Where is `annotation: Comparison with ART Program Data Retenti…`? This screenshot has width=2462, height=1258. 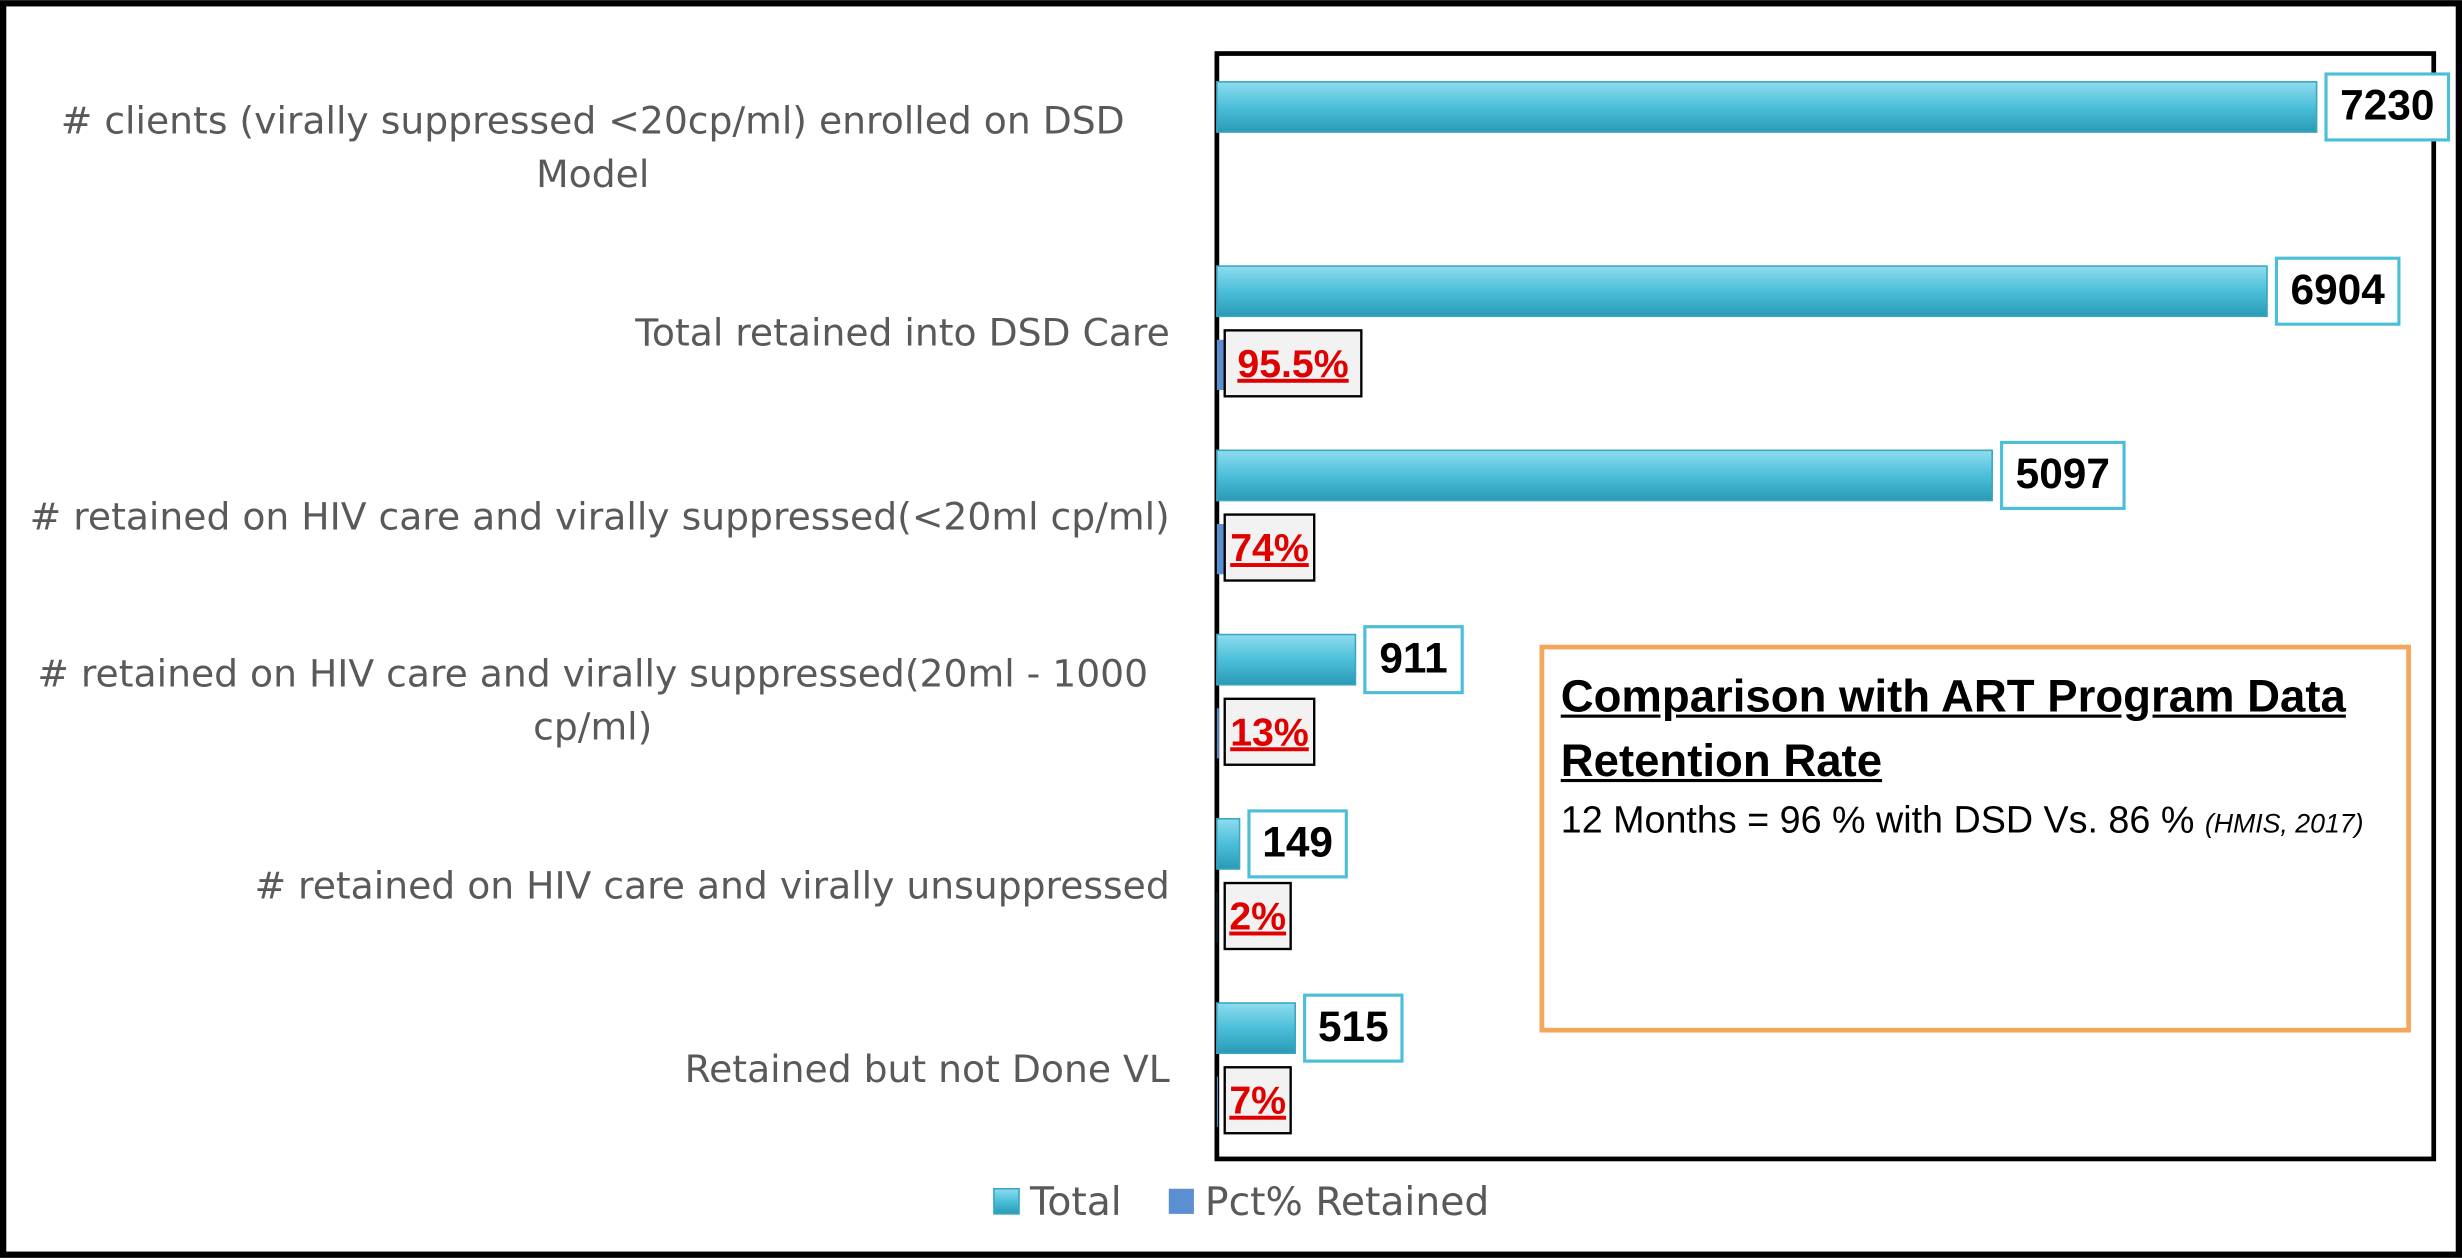
annotation: Comparison with ART Program Data Retenti… is located at coordinates (1975, 838).